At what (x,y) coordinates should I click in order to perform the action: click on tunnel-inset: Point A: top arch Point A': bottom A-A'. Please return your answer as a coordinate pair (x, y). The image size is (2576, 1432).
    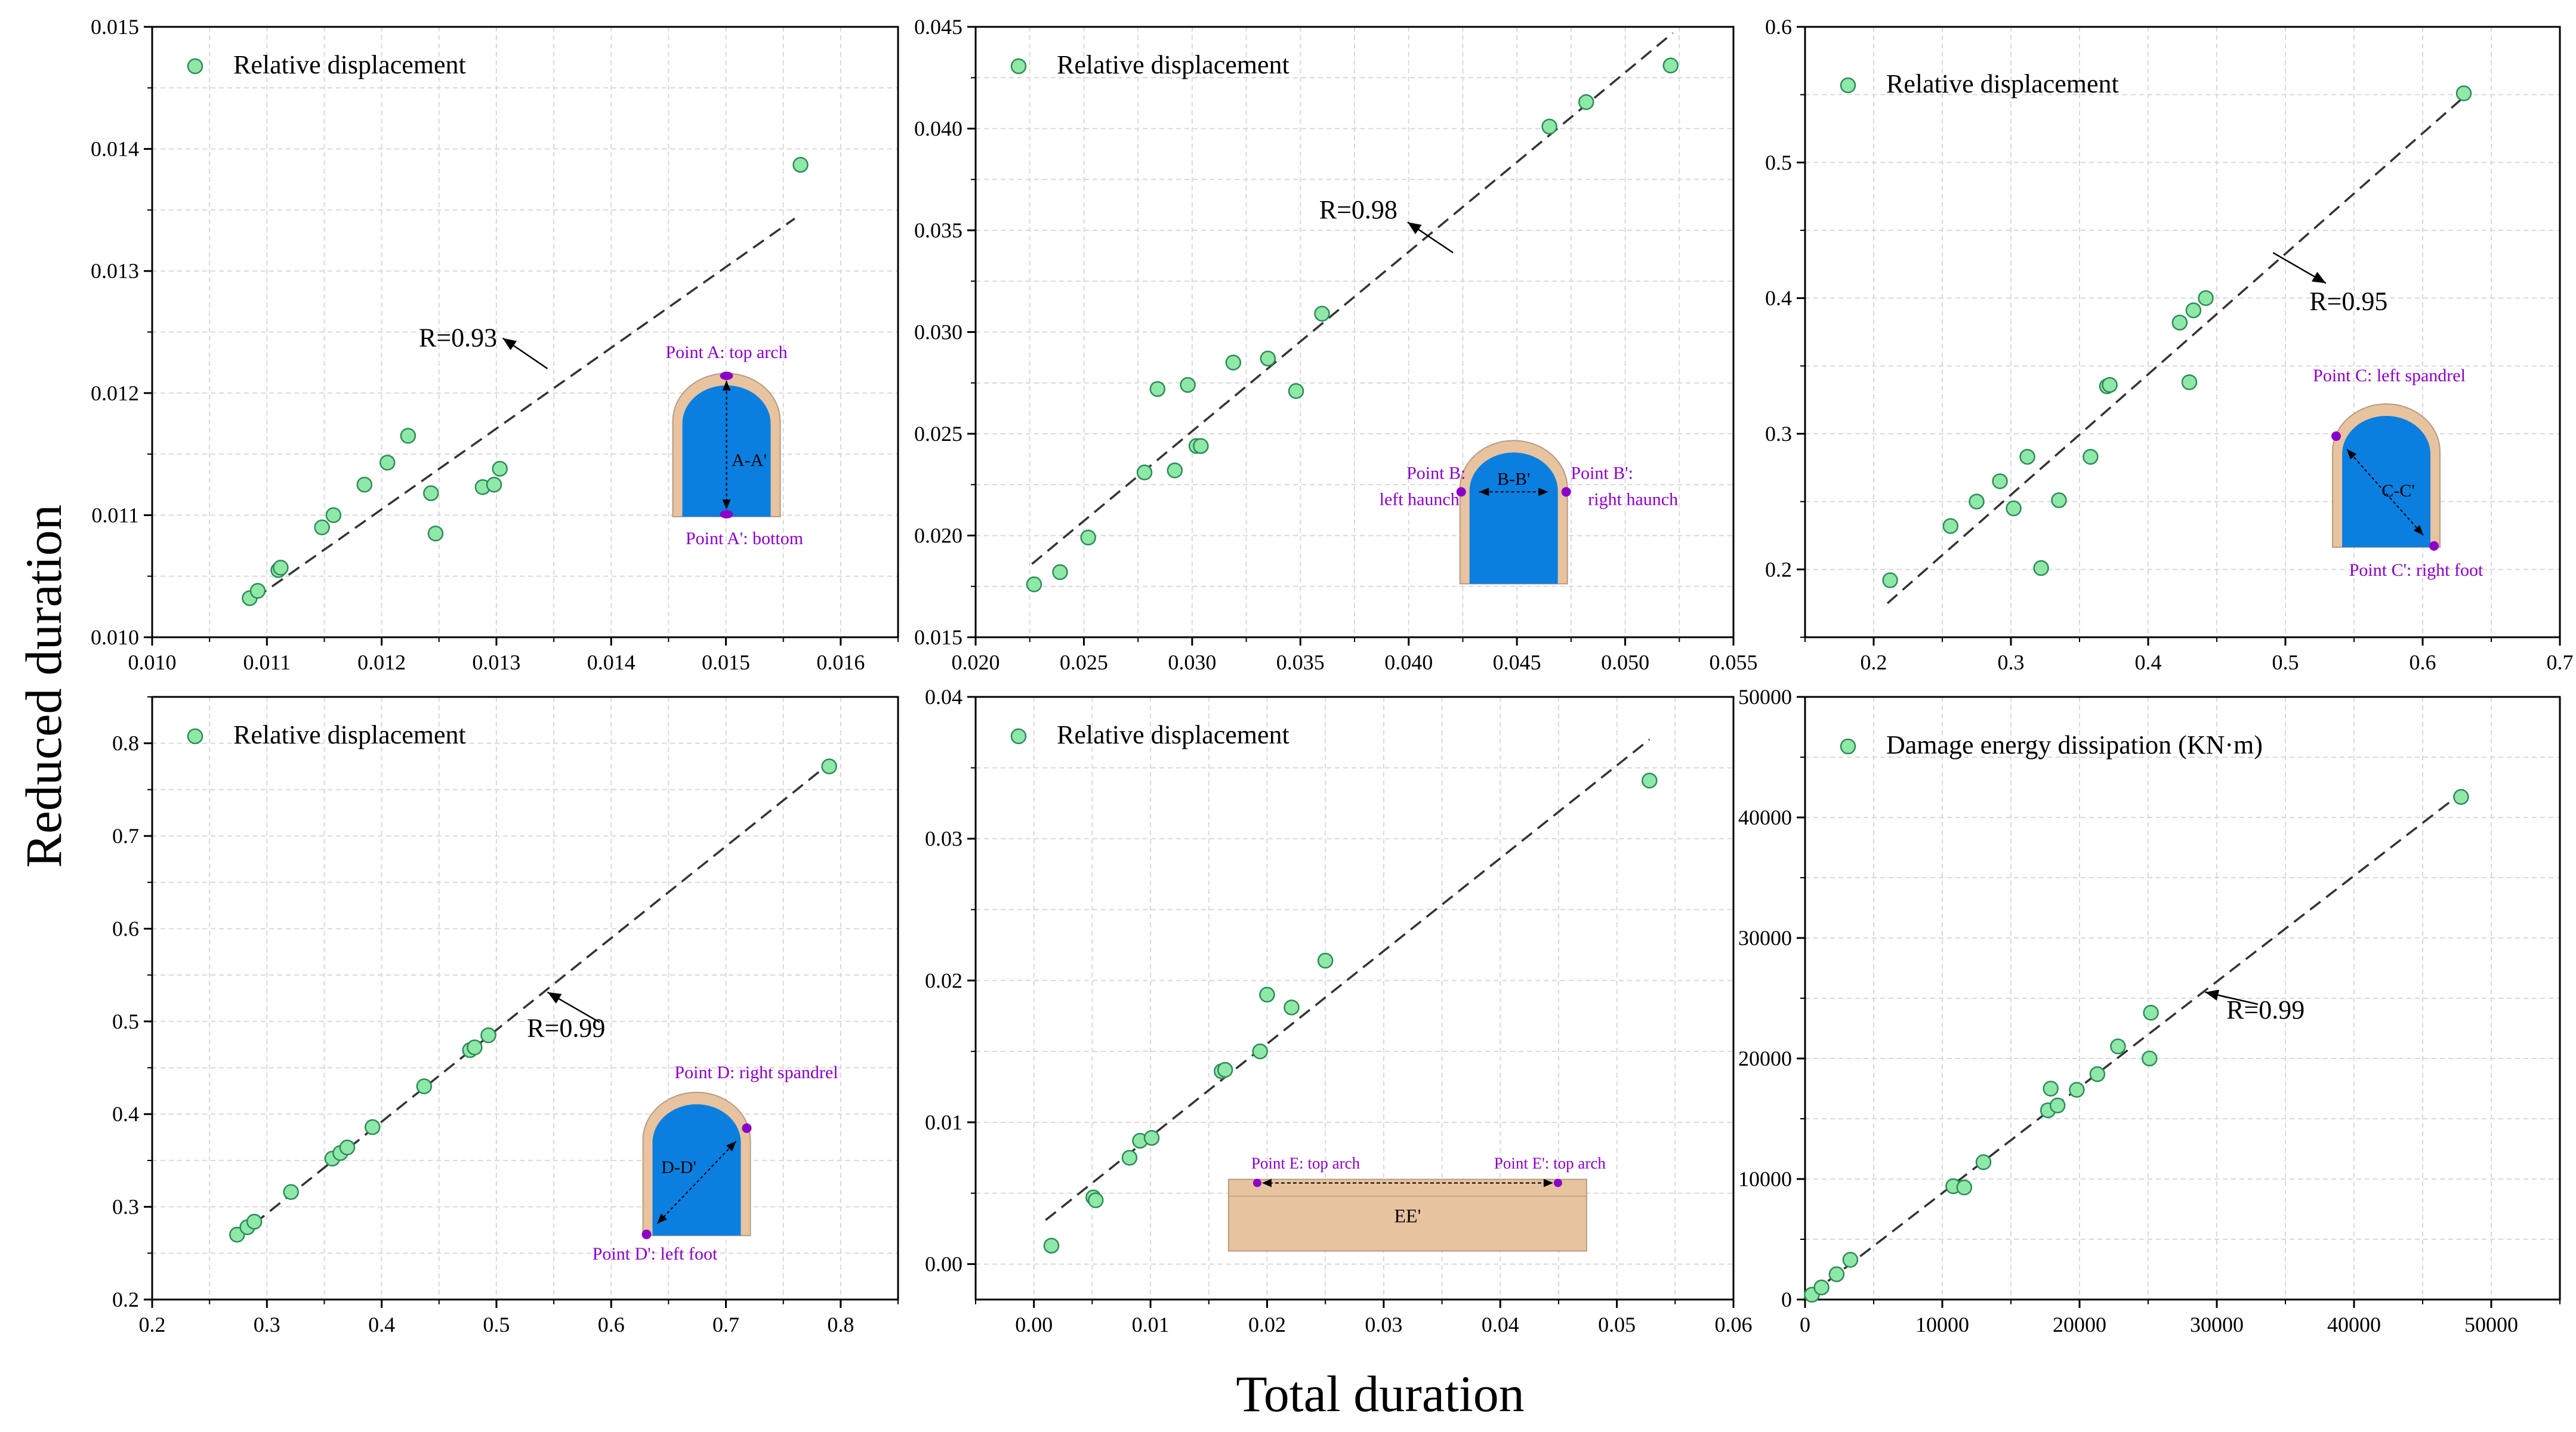
    Looking at the image, I should click on (734, 445).